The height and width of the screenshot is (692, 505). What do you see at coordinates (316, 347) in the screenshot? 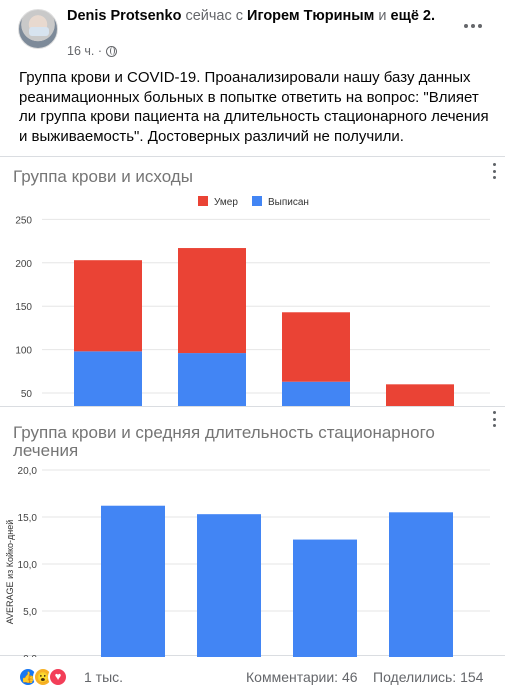
I see `chart1-bar-Умер-2` at bounding box center [316, 347].